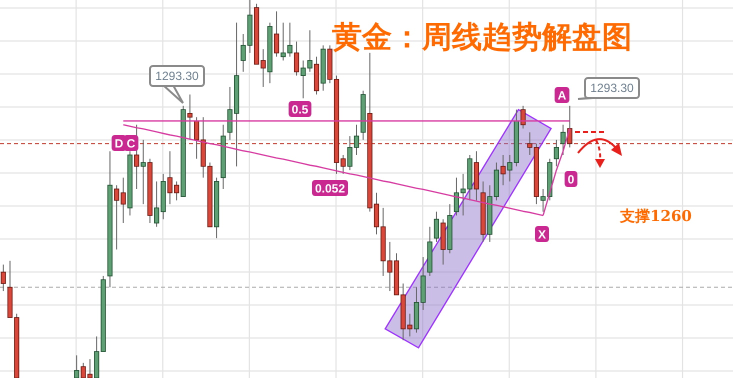  I want to click on annotation: D, so click(119, 143).